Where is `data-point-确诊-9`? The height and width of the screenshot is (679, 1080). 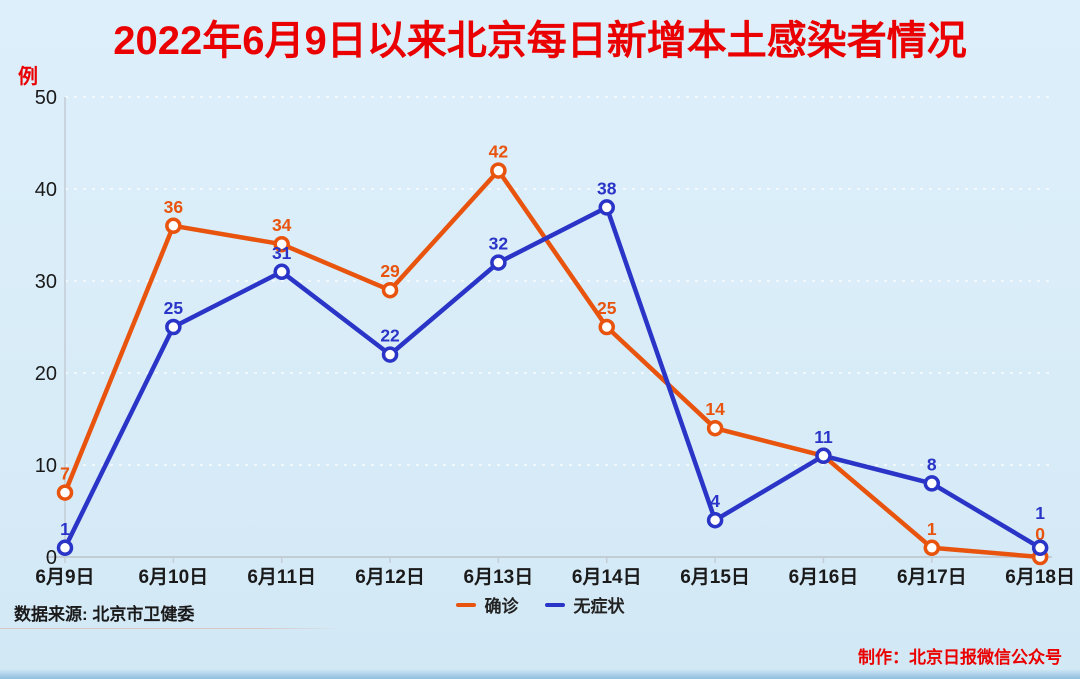 data-point-确诊-9 is located at coordinates (932, 548).